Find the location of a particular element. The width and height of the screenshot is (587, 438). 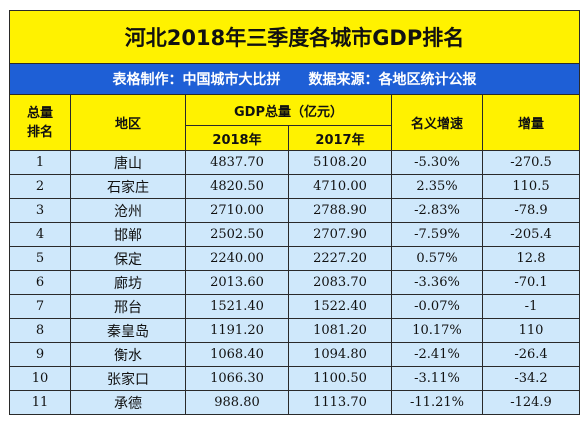

rank-cell: 8 is located at coordinates (40, 330).